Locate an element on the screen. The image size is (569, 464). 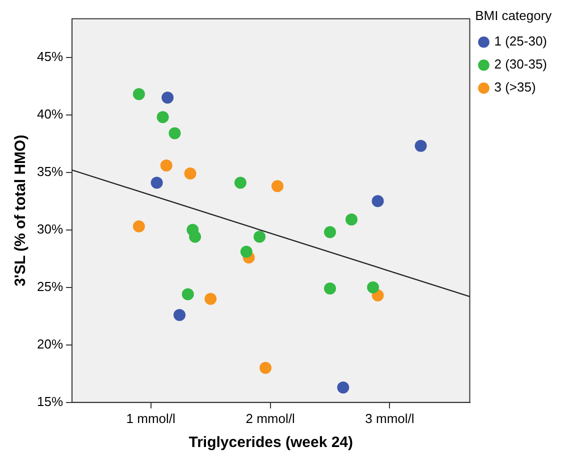
legend-title: BMI category is located at coordinates (513, 16).